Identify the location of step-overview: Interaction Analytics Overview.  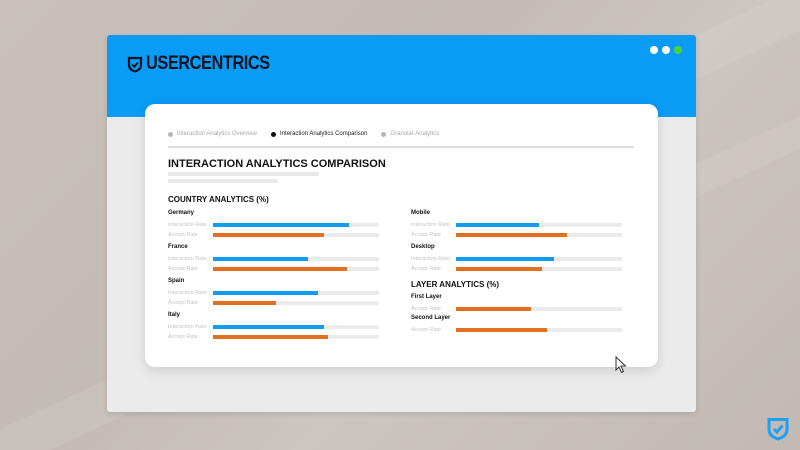
(212, 134).